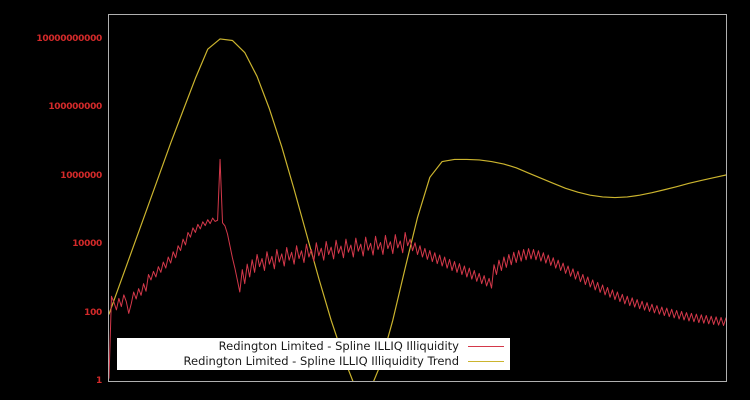 Image resolution: width=750 pixels, height=400 pixels. I want to click on y-axis-tick-label: 1000000, so click(81, 175).